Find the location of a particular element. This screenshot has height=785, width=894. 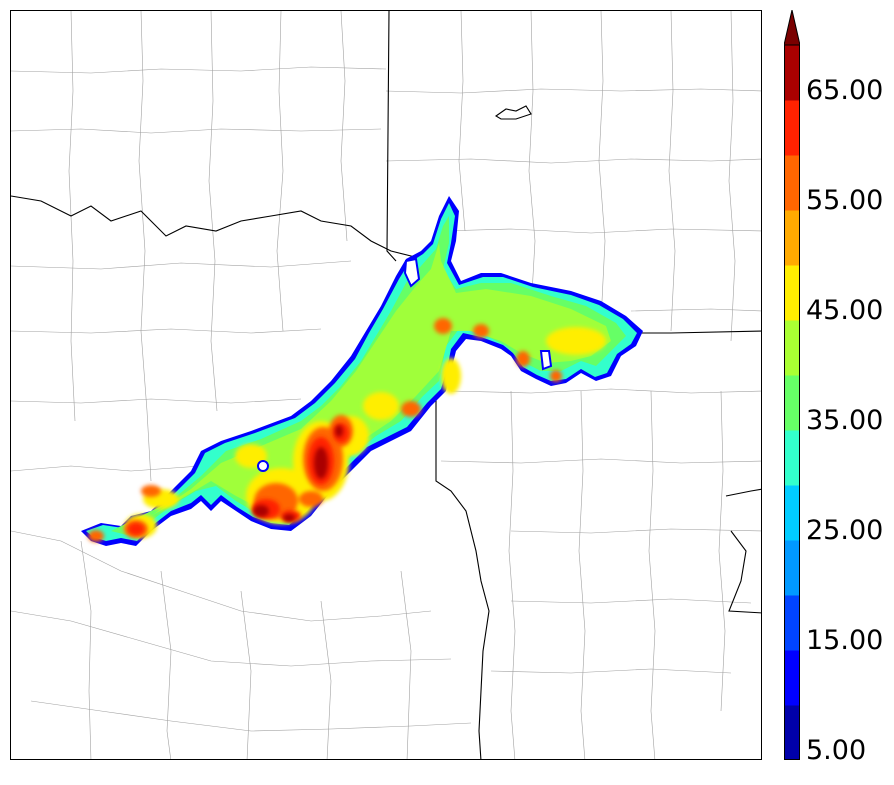

colorbar-outline is located at coordinates (792, 402).